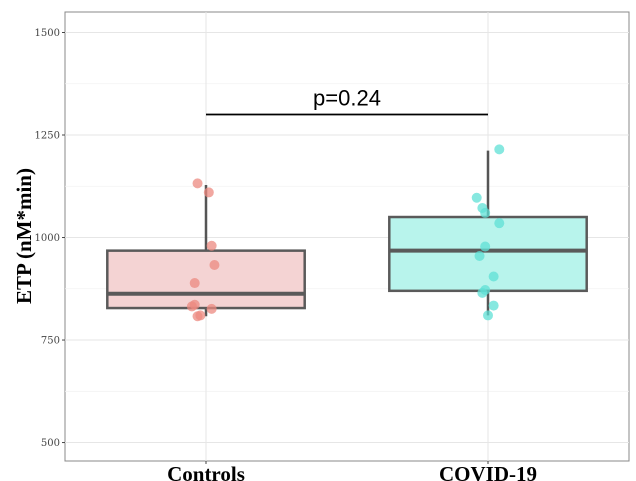 The width and height of the screenshot is (636, 481). I want to click on p-value-label: p=0.24, so click(347, 98).